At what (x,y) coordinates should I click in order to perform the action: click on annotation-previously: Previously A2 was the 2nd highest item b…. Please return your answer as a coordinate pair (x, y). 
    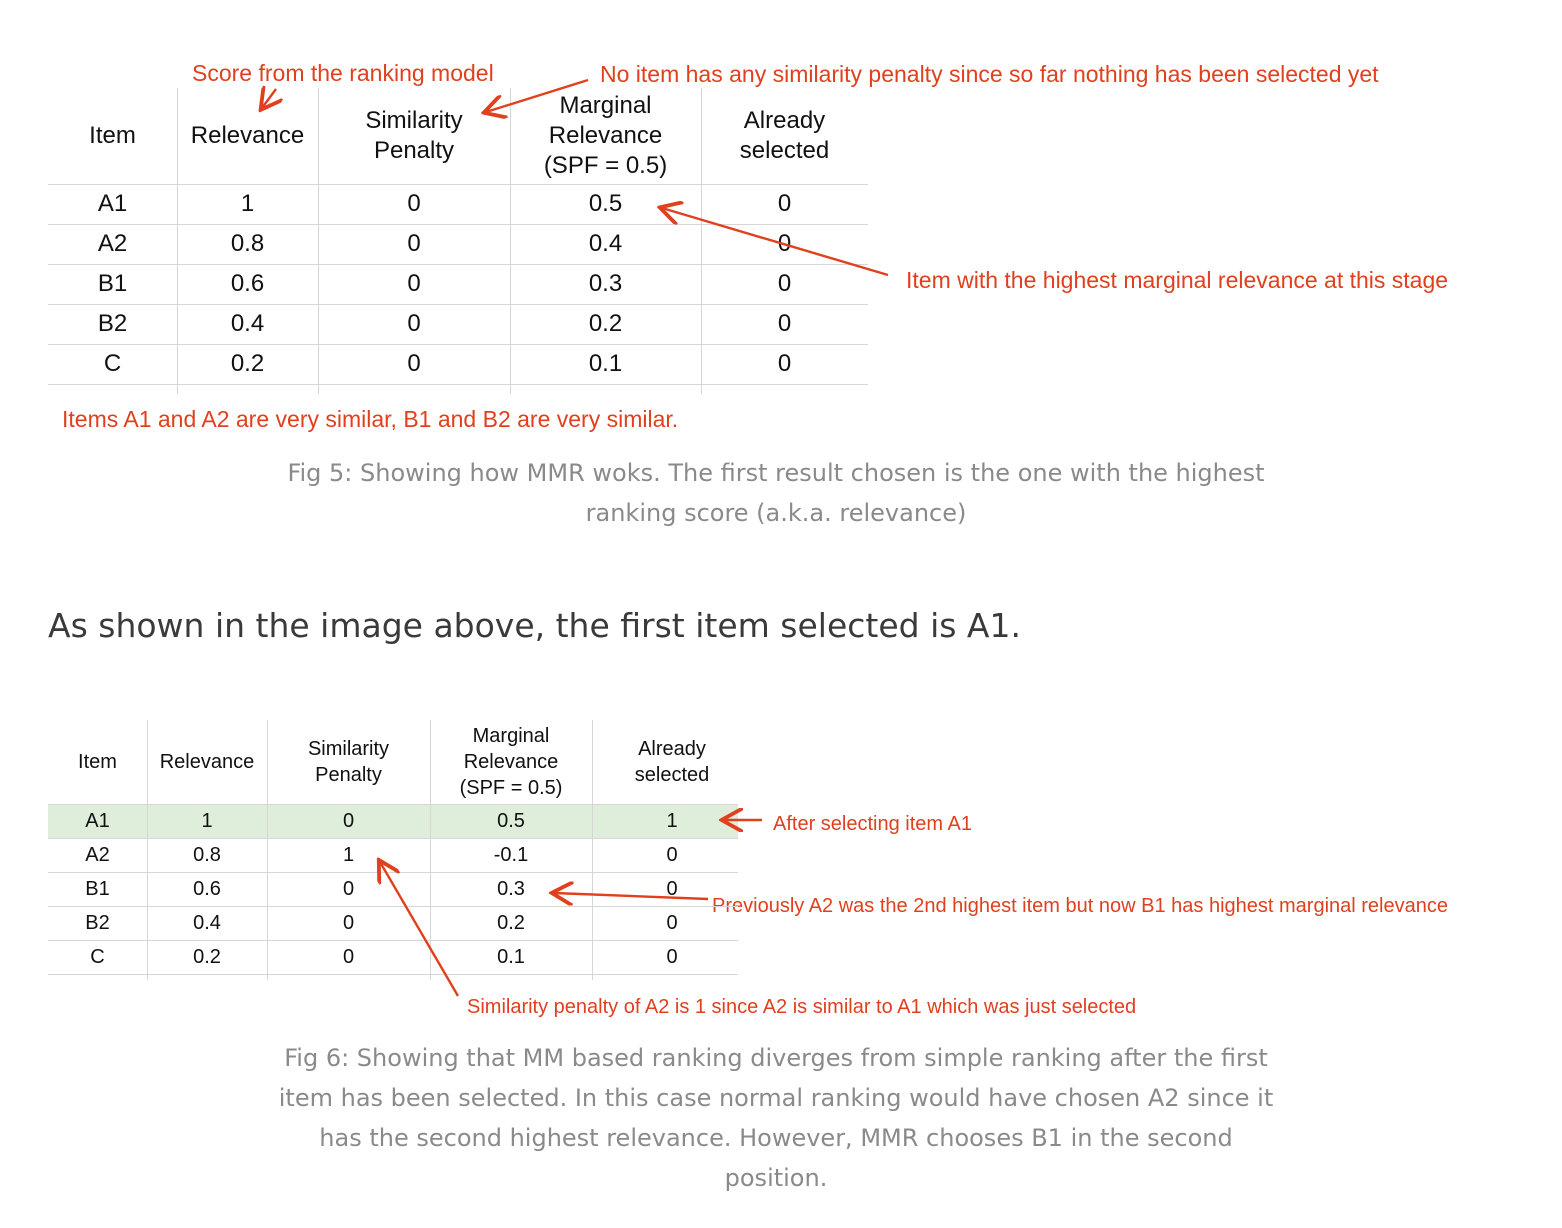
    Looking at the image, I should click on (1080, 906).